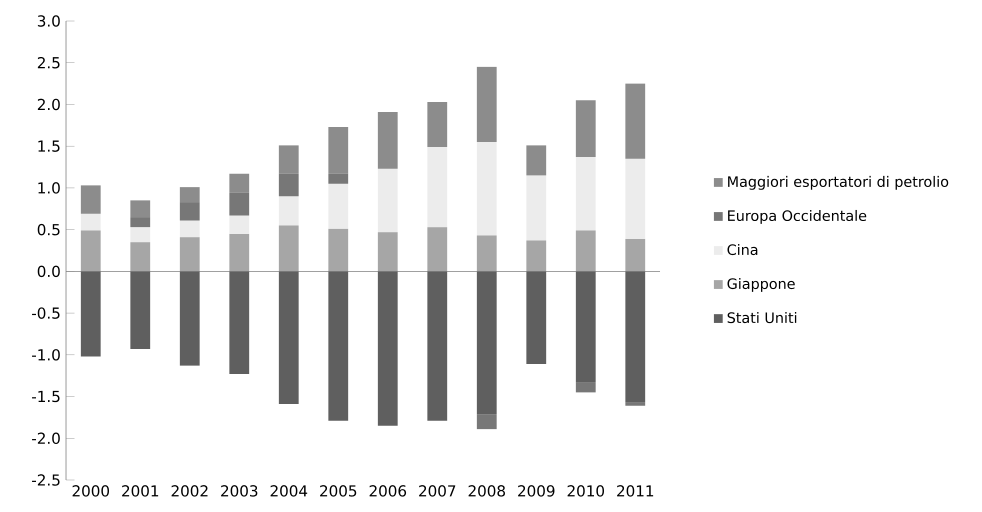 This screenshot has width=982, height=512. I want to click on x-tick-label: 2008, so click(486, 491).